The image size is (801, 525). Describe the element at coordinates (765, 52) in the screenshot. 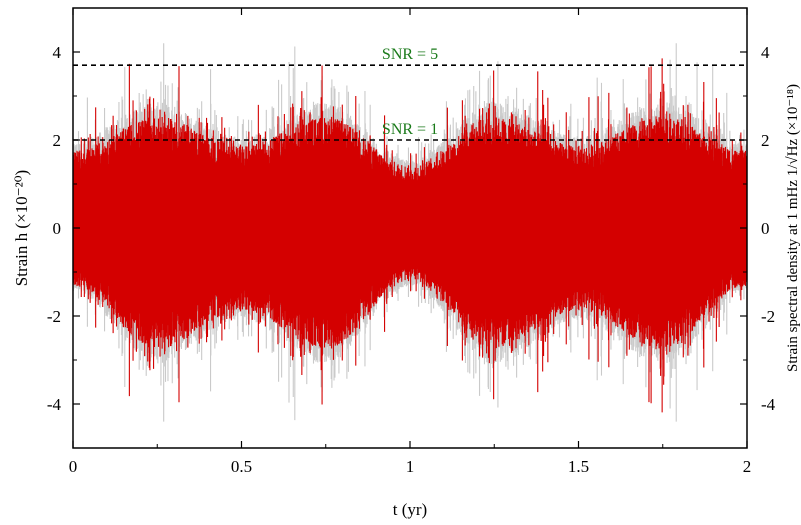

I see `y-tick-label-right-0: 4` at that location.